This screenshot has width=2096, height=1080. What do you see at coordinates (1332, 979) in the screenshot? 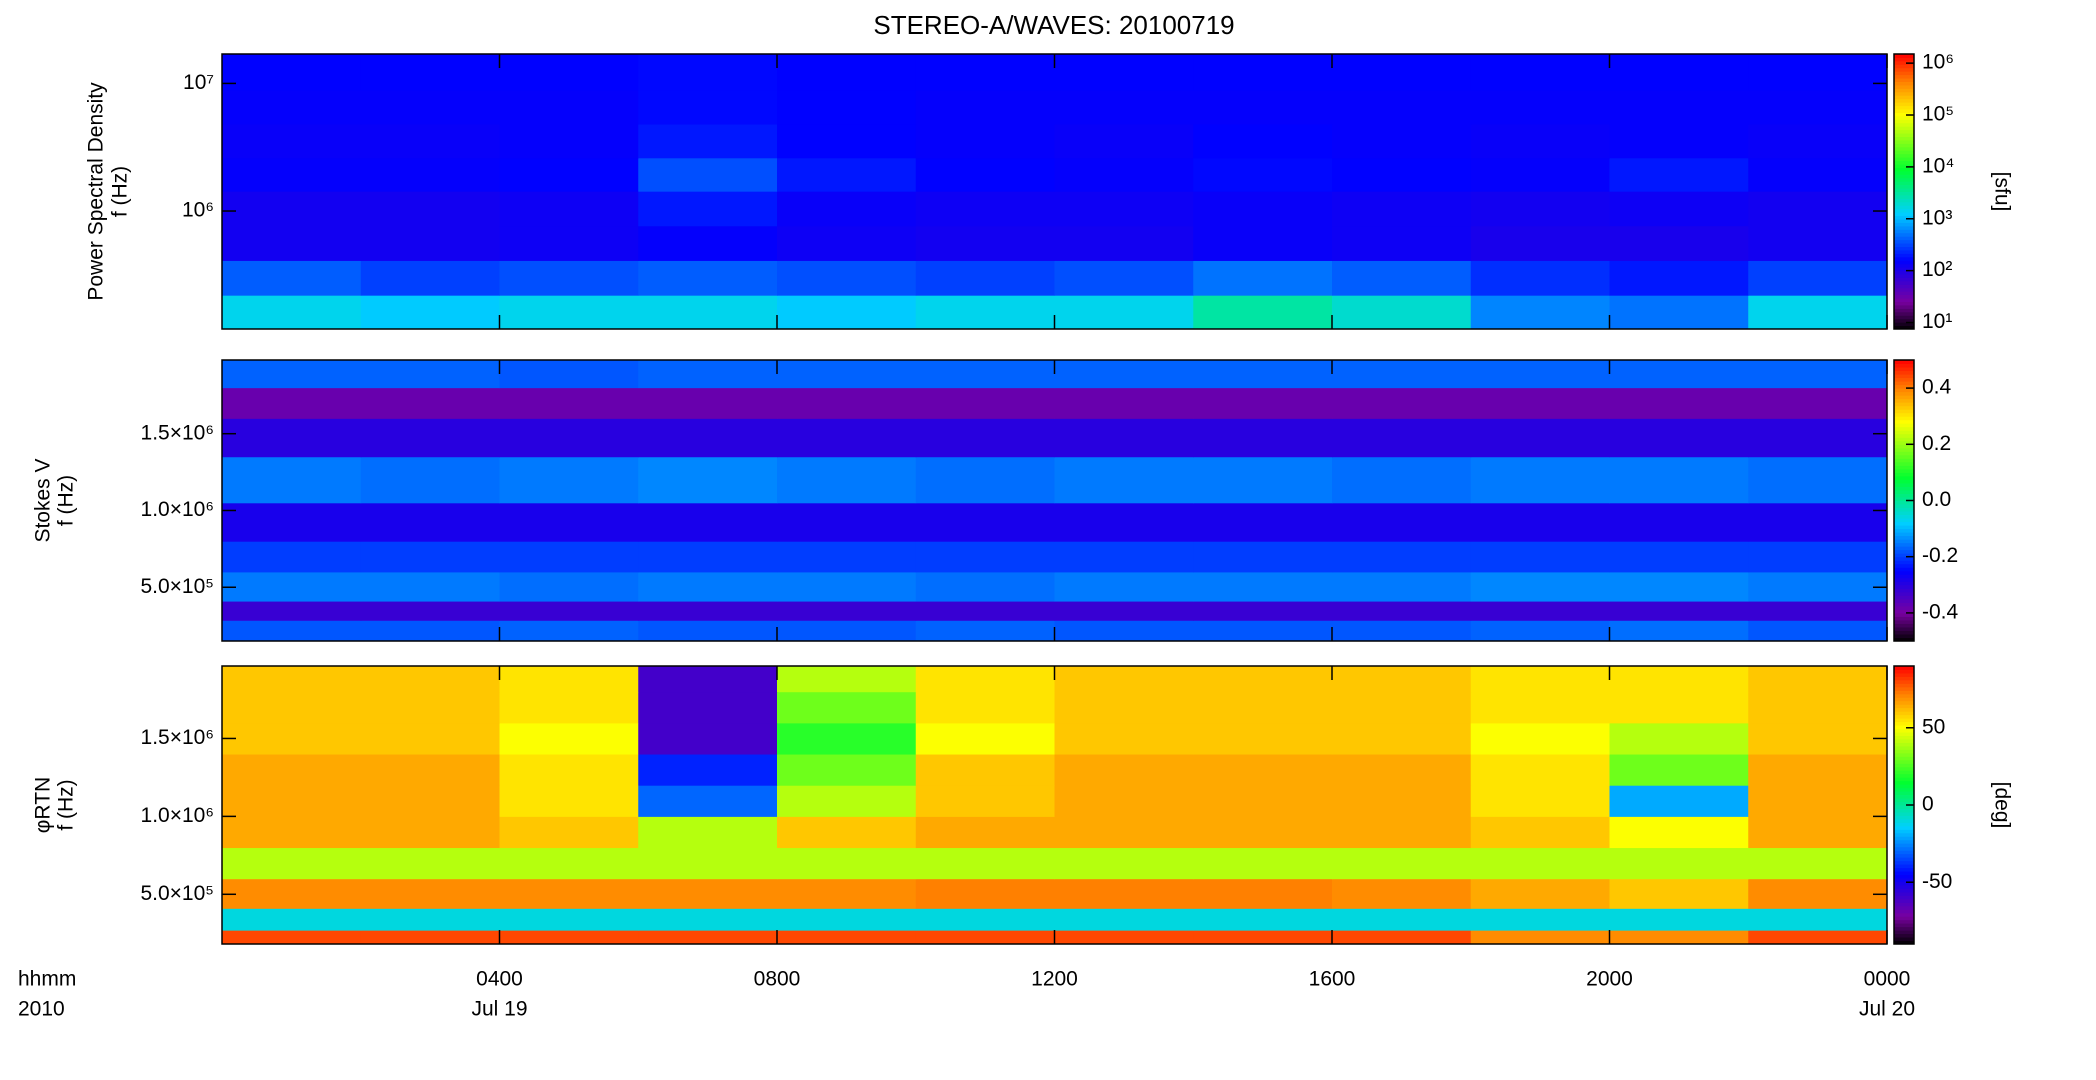
I see `x-tick-label: 1600` at bounding box center [1332, 979].